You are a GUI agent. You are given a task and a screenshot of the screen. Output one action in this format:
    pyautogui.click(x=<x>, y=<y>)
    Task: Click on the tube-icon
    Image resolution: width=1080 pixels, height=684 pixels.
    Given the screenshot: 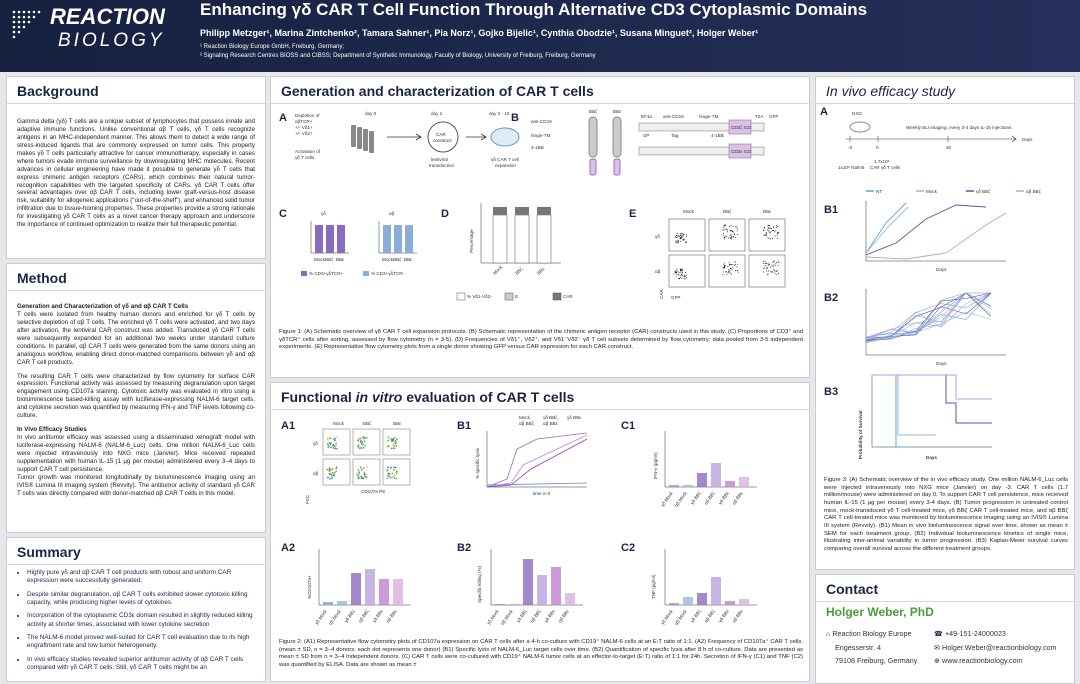 What is the action you would take?
    pyautogui.click(x=371, y=142)
    